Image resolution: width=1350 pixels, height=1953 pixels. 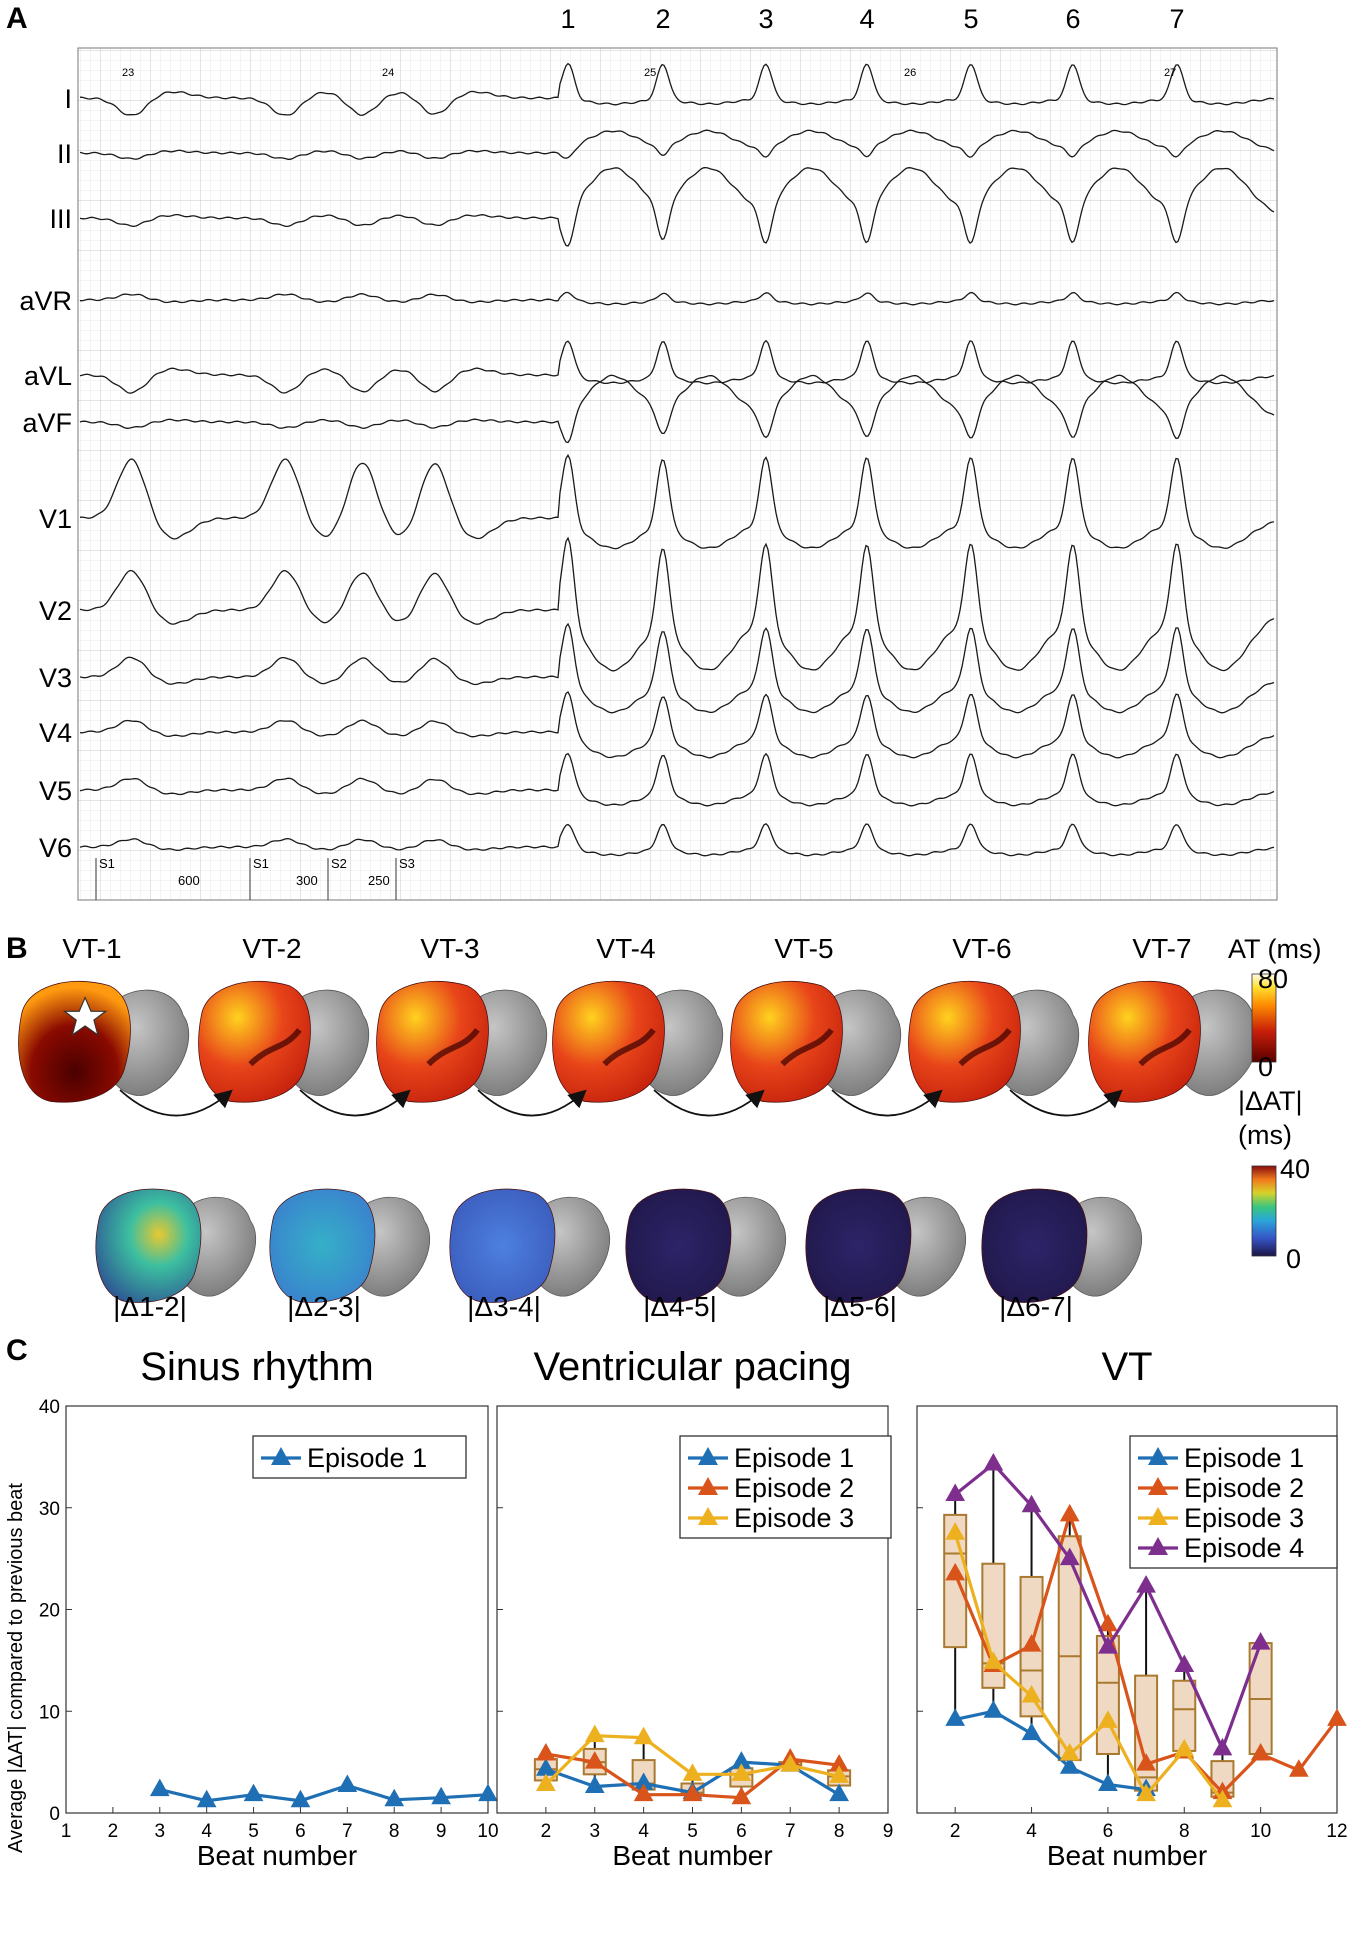 I want to click on beat-label-5: 5, so click(x=970, y=19).